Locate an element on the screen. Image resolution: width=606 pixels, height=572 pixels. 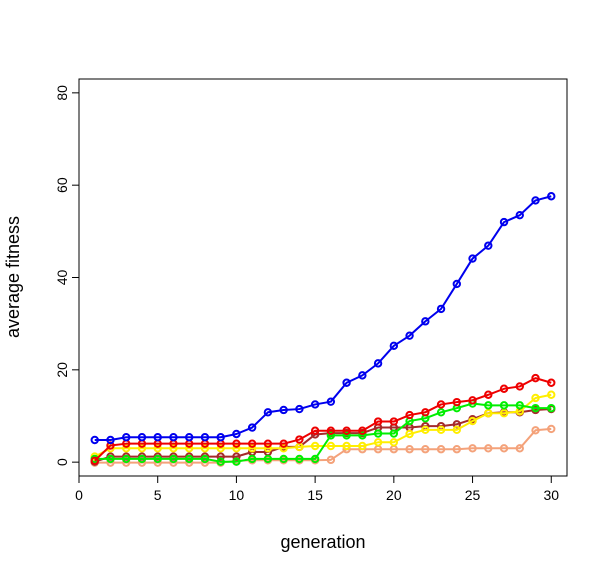
y-axis: 0 20 40 60 80 is located at coordinates (67, 275).